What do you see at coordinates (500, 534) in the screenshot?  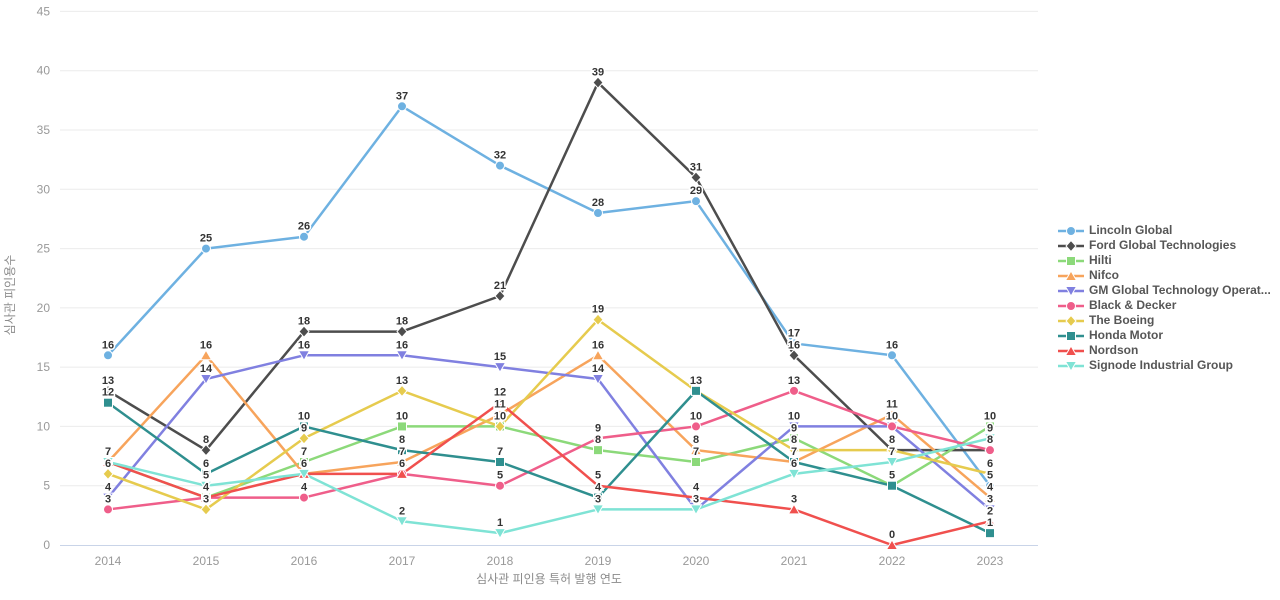 I see `data-point-signode-industrial-group-2018` at bounding box center [500, 534].